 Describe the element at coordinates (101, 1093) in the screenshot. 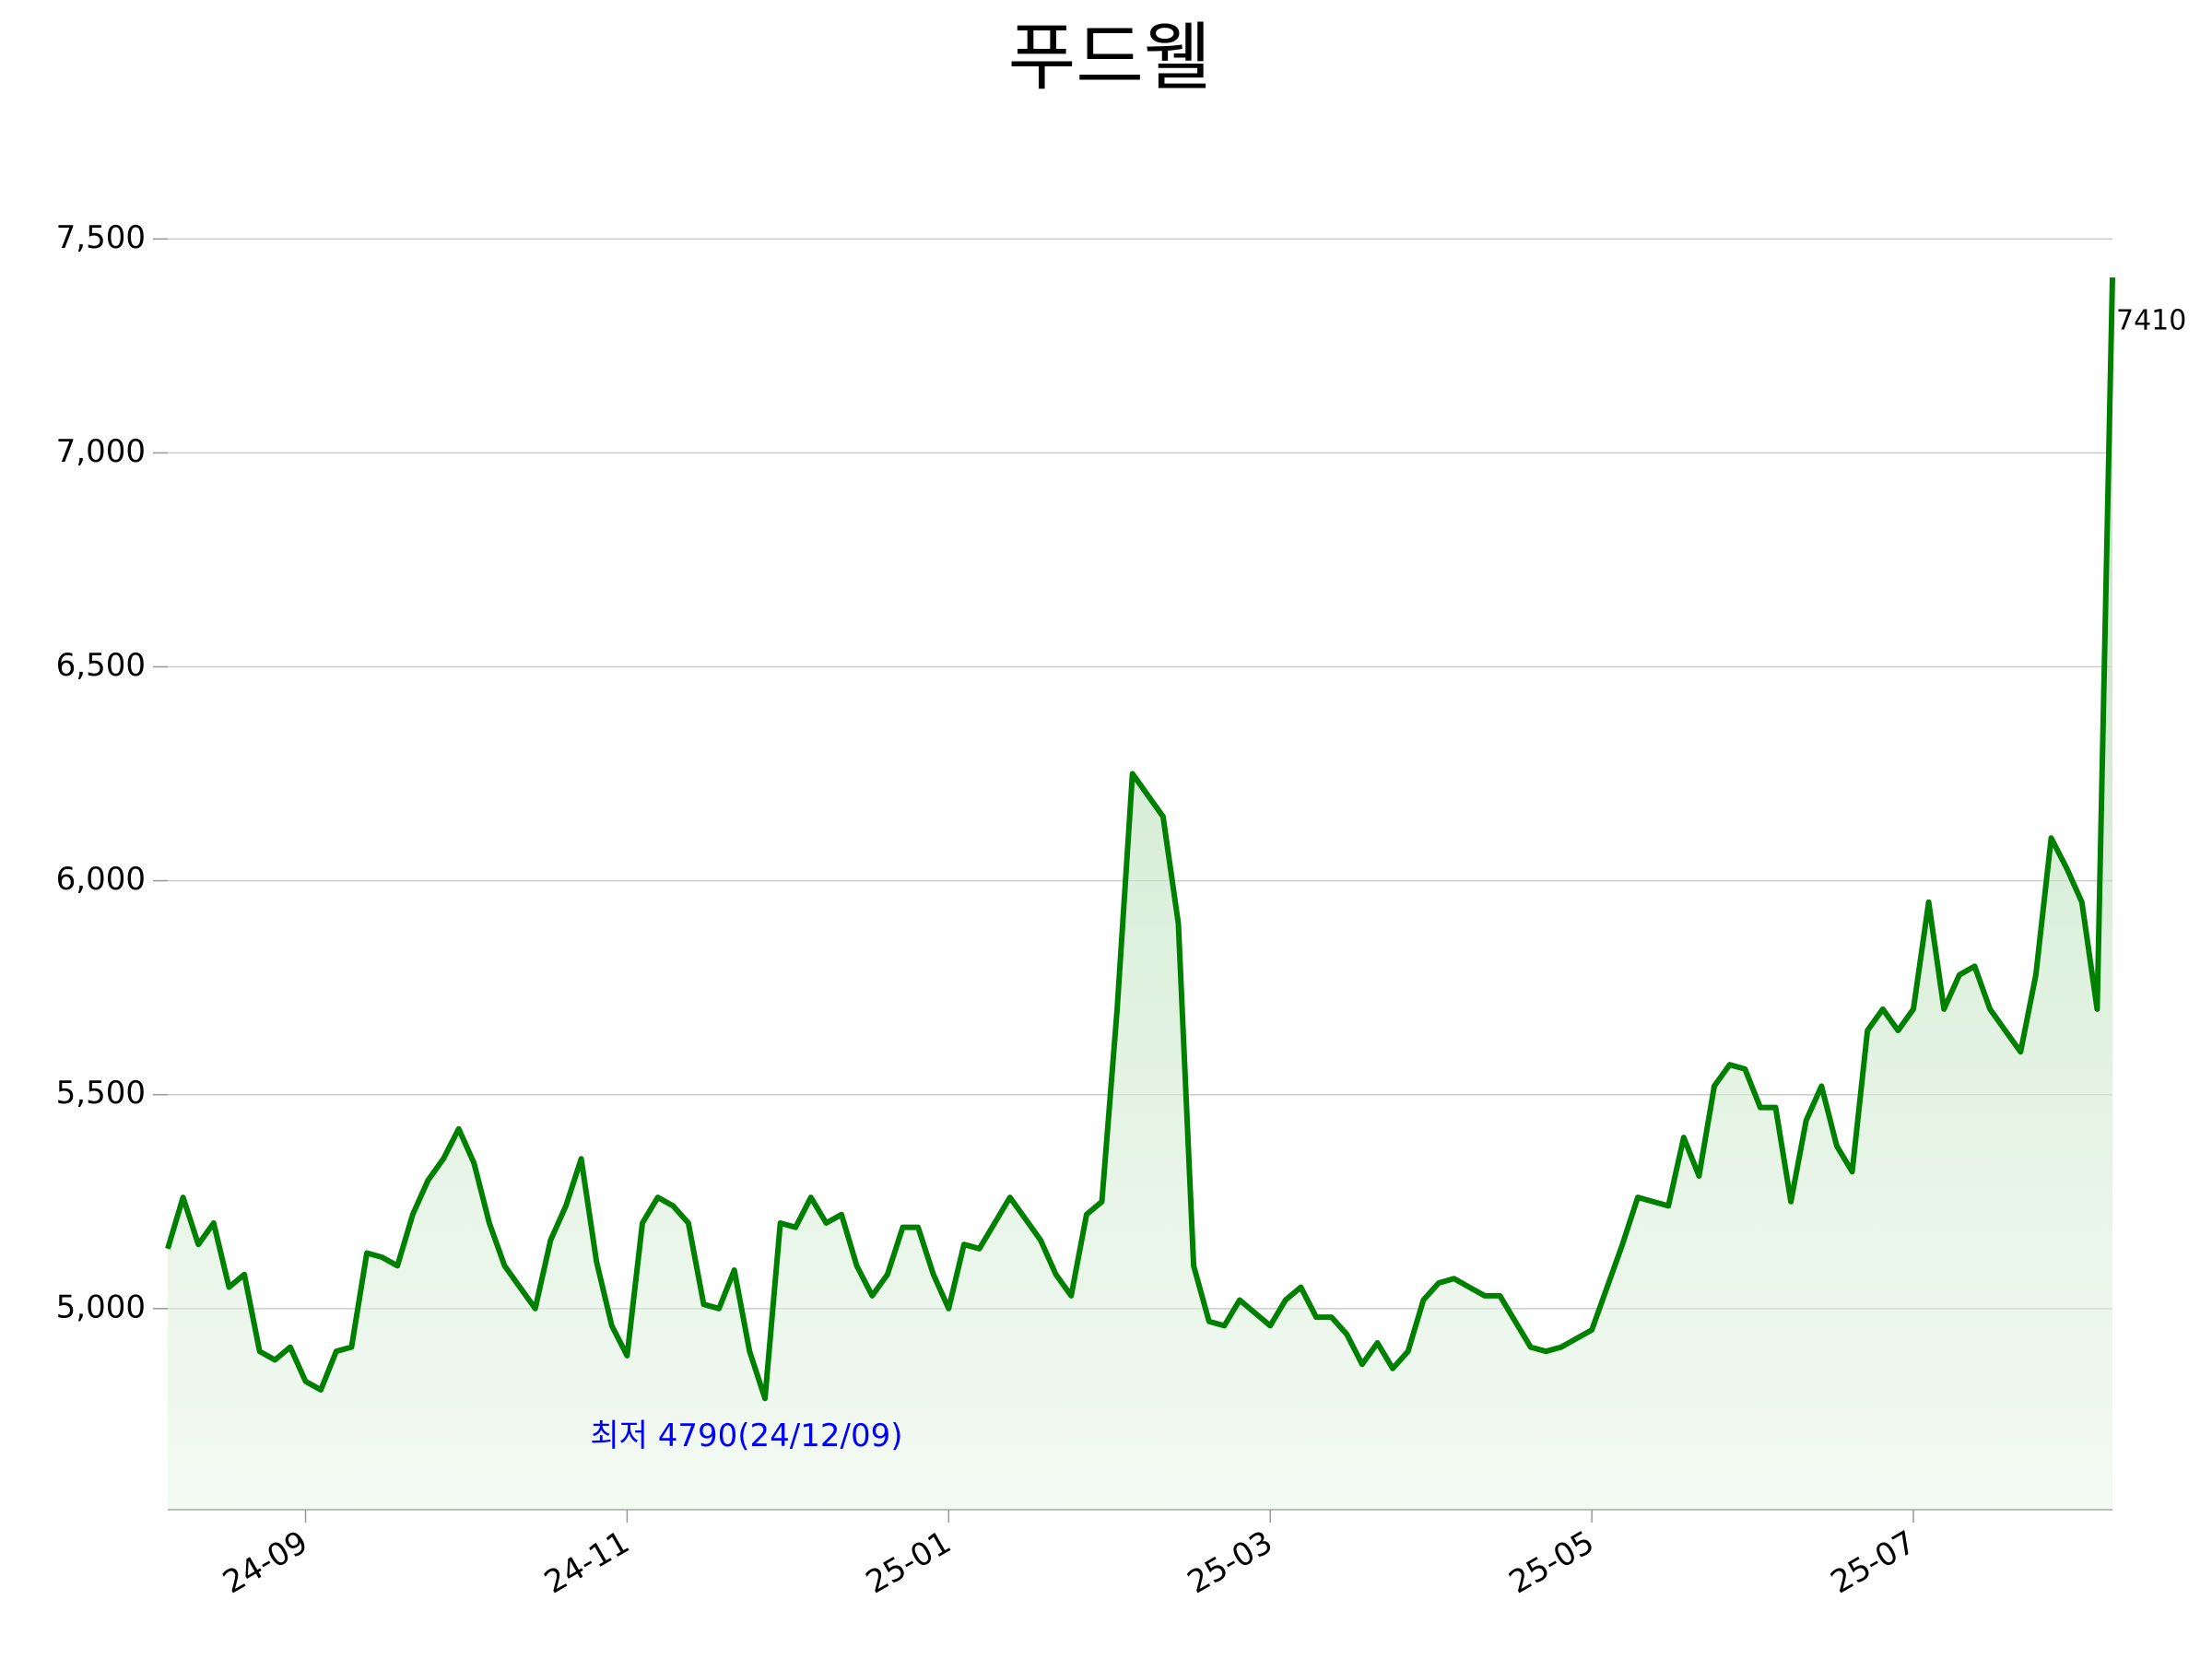

I see `y-tick-label: 5,500` at that location.